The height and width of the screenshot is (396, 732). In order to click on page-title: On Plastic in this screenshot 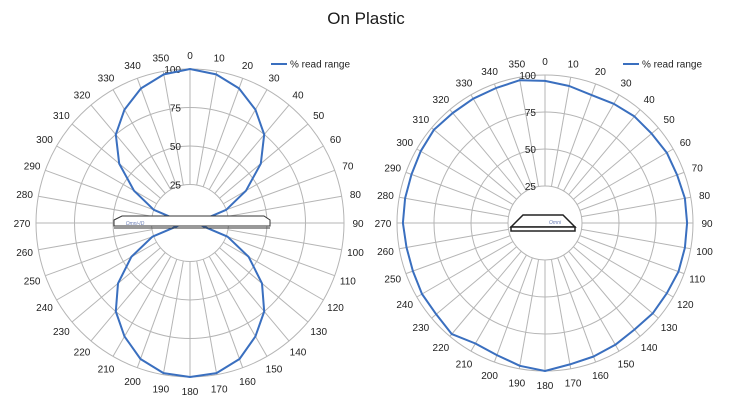, I will do `click(366, 18)`.